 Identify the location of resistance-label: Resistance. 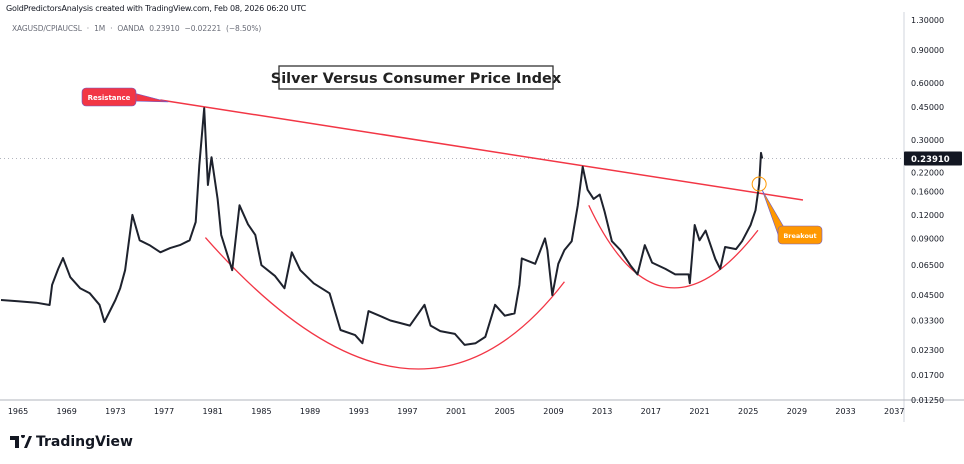
(109, 98).